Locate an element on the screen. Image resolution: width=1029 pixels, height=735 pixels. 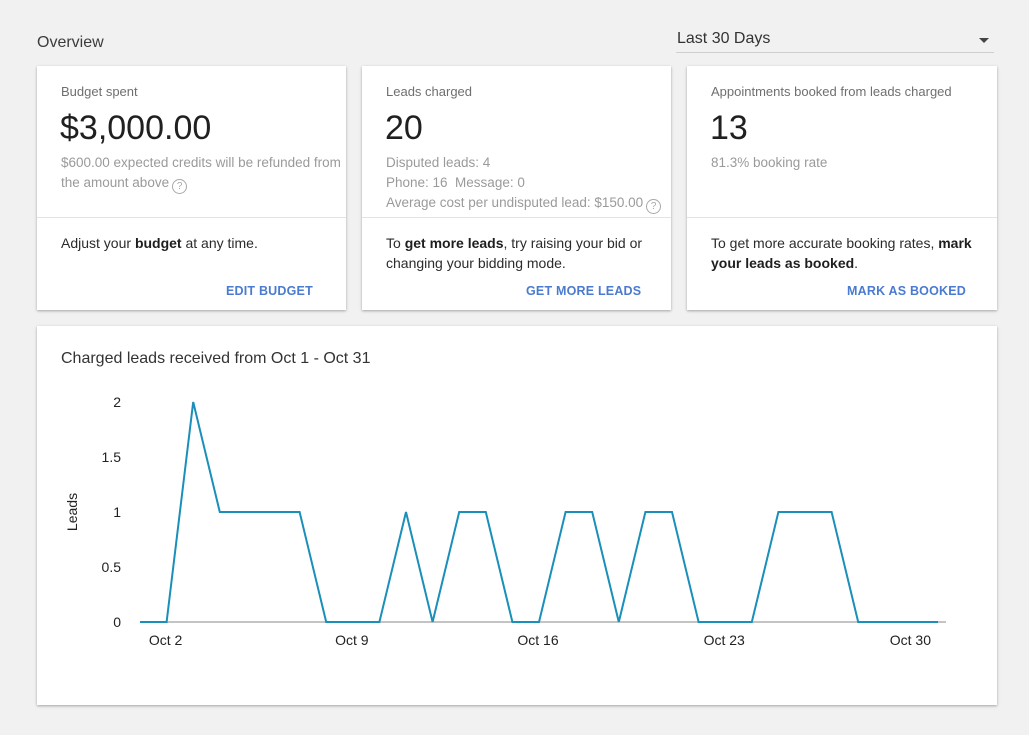
get-more-leads-button: GET MORE LEADS is located at coordinates (584, 291).